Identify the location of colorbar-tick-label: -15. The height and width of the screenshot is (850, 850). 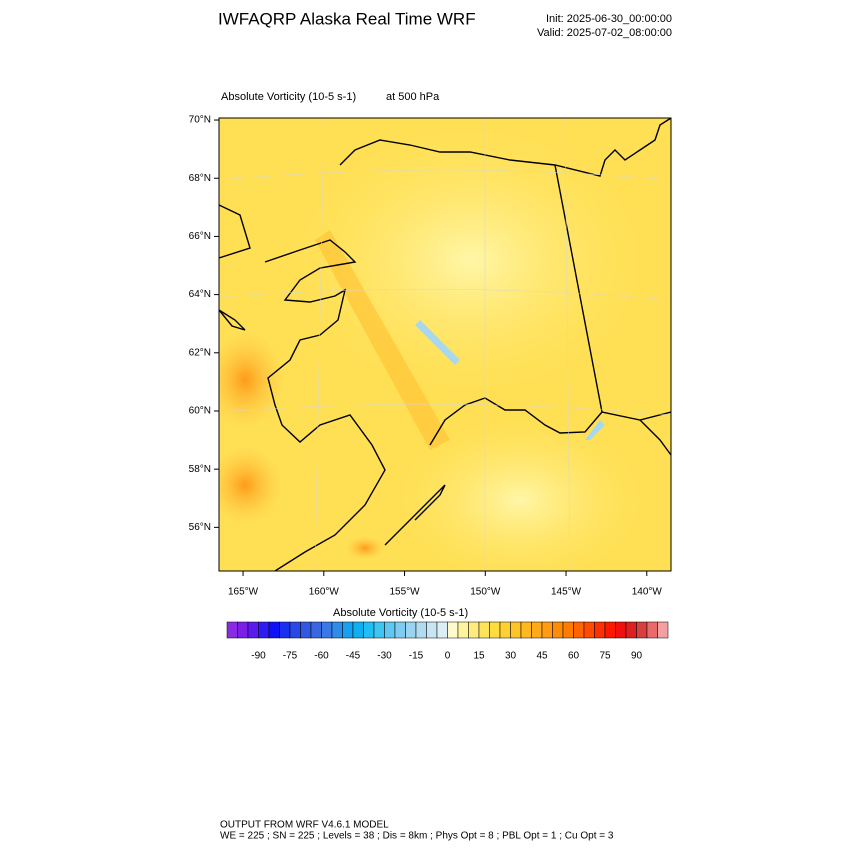
(416, 656).